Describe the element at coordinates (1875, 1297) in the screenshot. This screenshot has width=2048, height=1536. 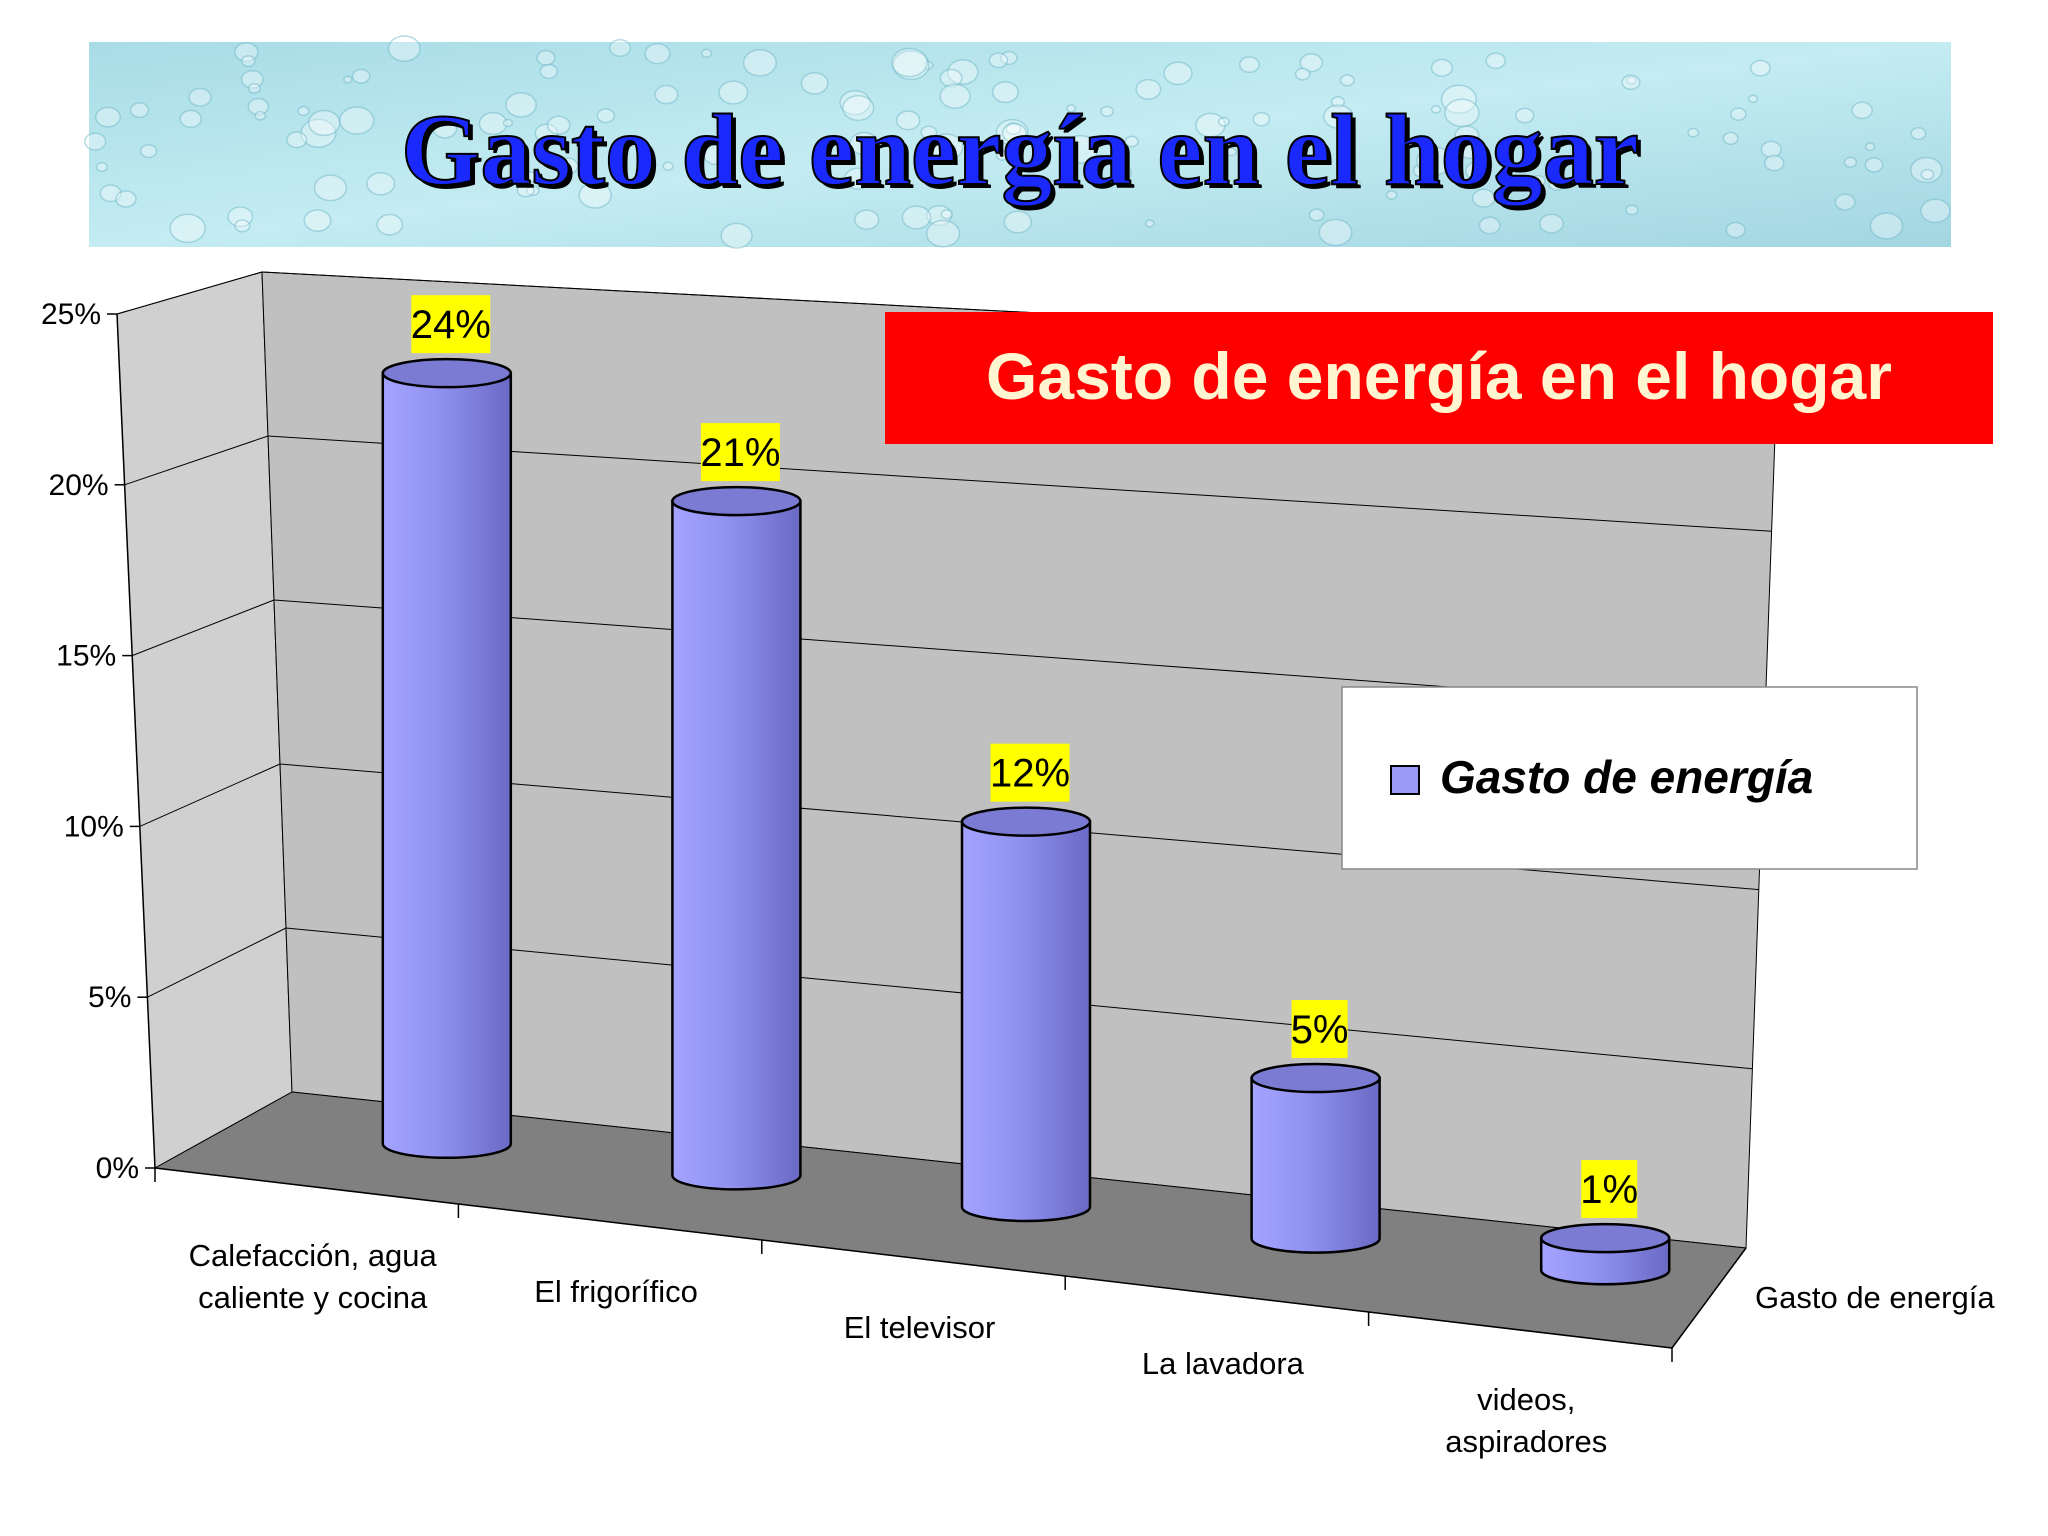
I see `depth-axis-label: Gasto de energía` at that location.